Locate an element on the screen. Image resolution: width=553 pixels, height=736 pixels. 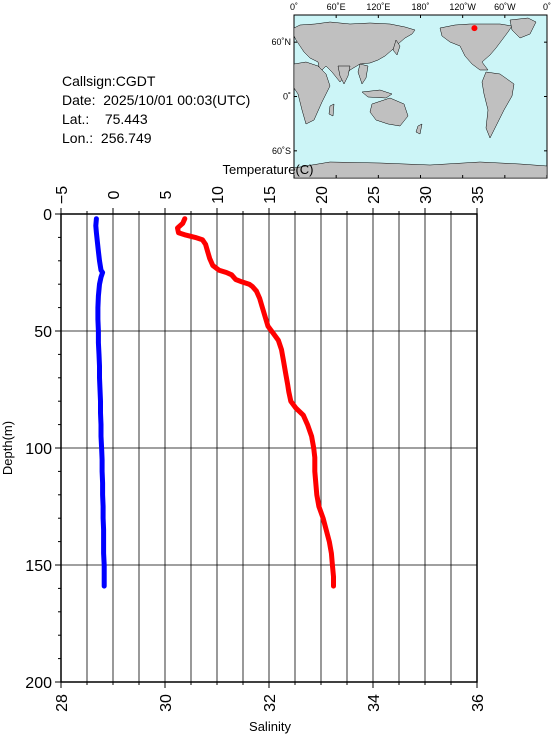
map-lat-label: 60˚S is located at coordinates (281, 151).